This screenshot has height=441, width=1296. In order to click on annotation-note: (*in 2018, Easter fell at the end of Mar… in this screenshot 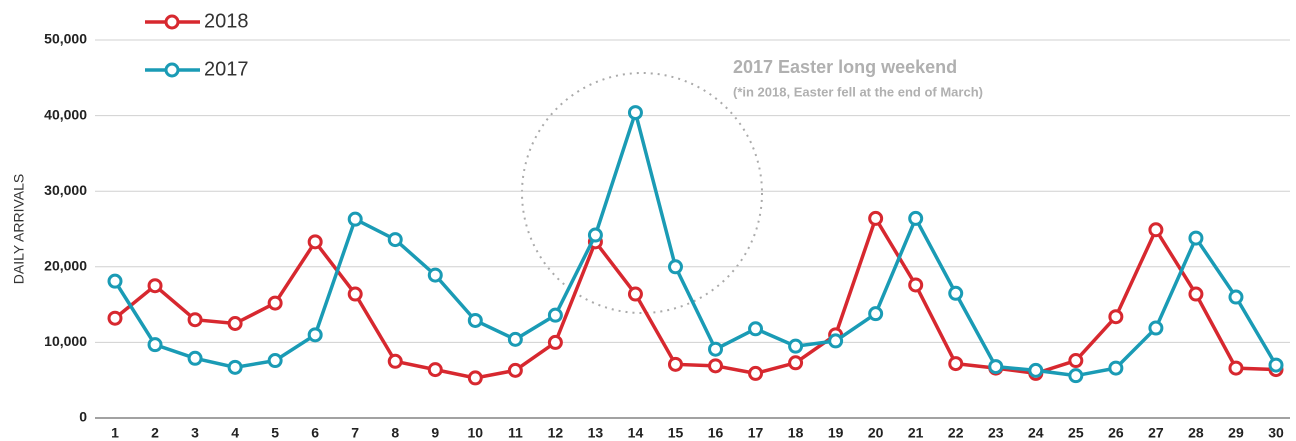, I will do `click(858, 91)`.